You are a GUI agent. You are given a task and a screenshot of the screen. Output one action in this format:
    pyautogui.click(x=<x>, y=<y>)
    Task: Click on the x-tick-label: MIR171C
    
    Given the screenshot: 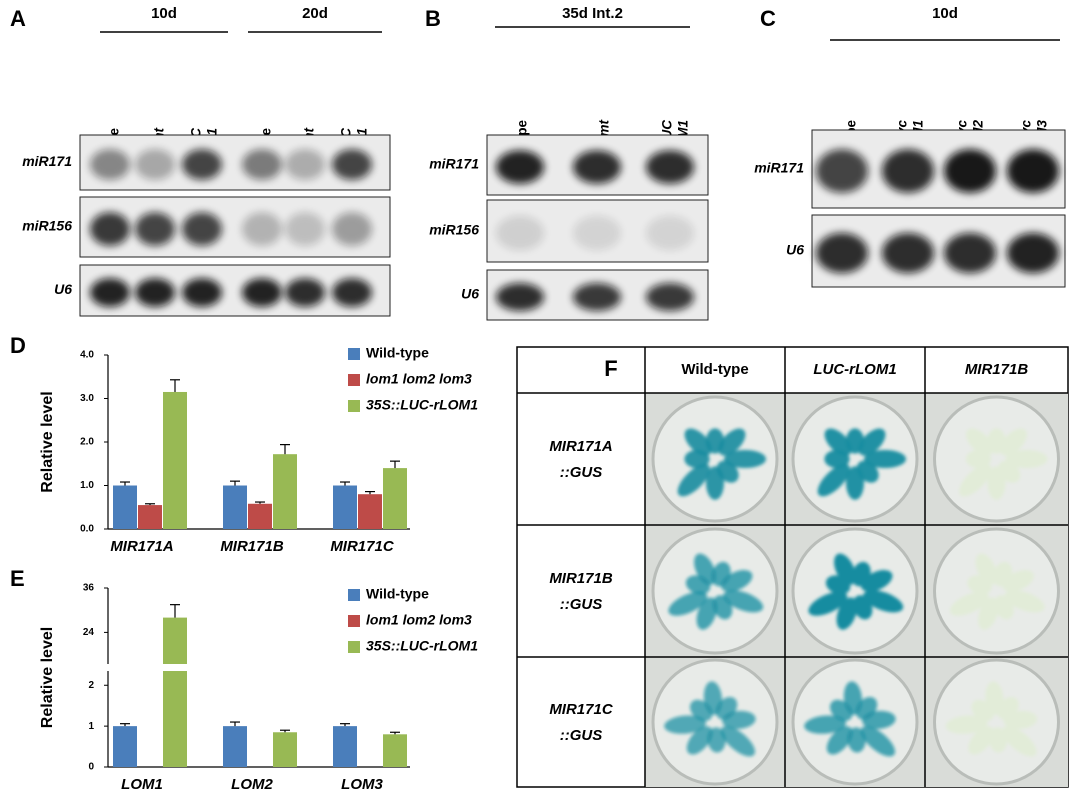 What is the action you would take?
    pyautogui.click(x=362, y=546)
    